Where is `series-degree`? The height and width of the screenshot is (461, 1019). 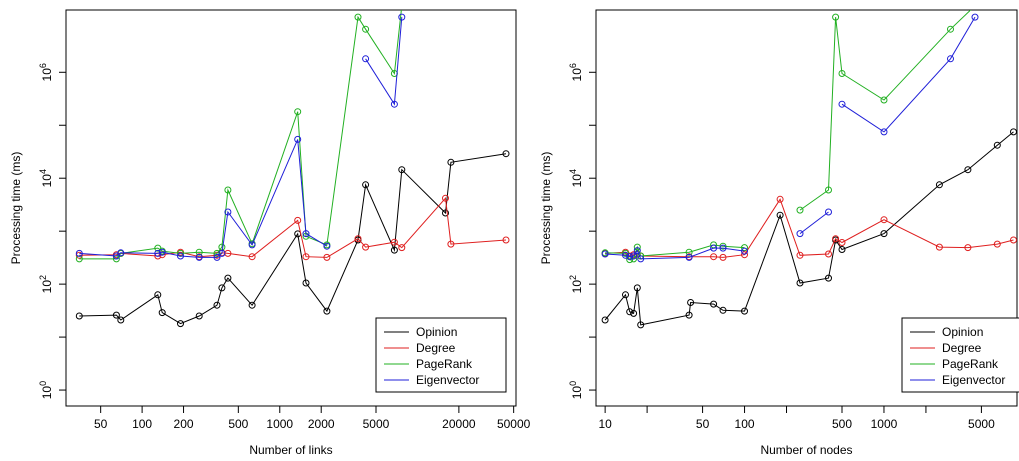 series-degree is located at coordinates (809, 228).